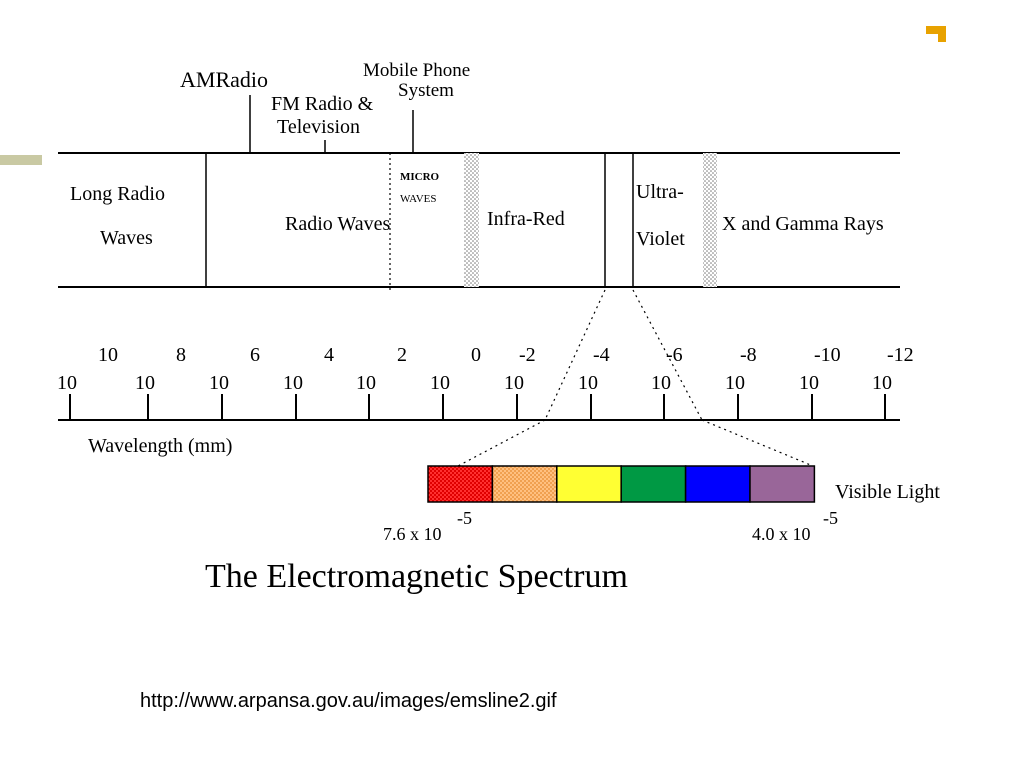 Image resolution: width=1024 pixels, height=768 pixels. I want to click on visible-projection-left-bottom, so click(501, 443).